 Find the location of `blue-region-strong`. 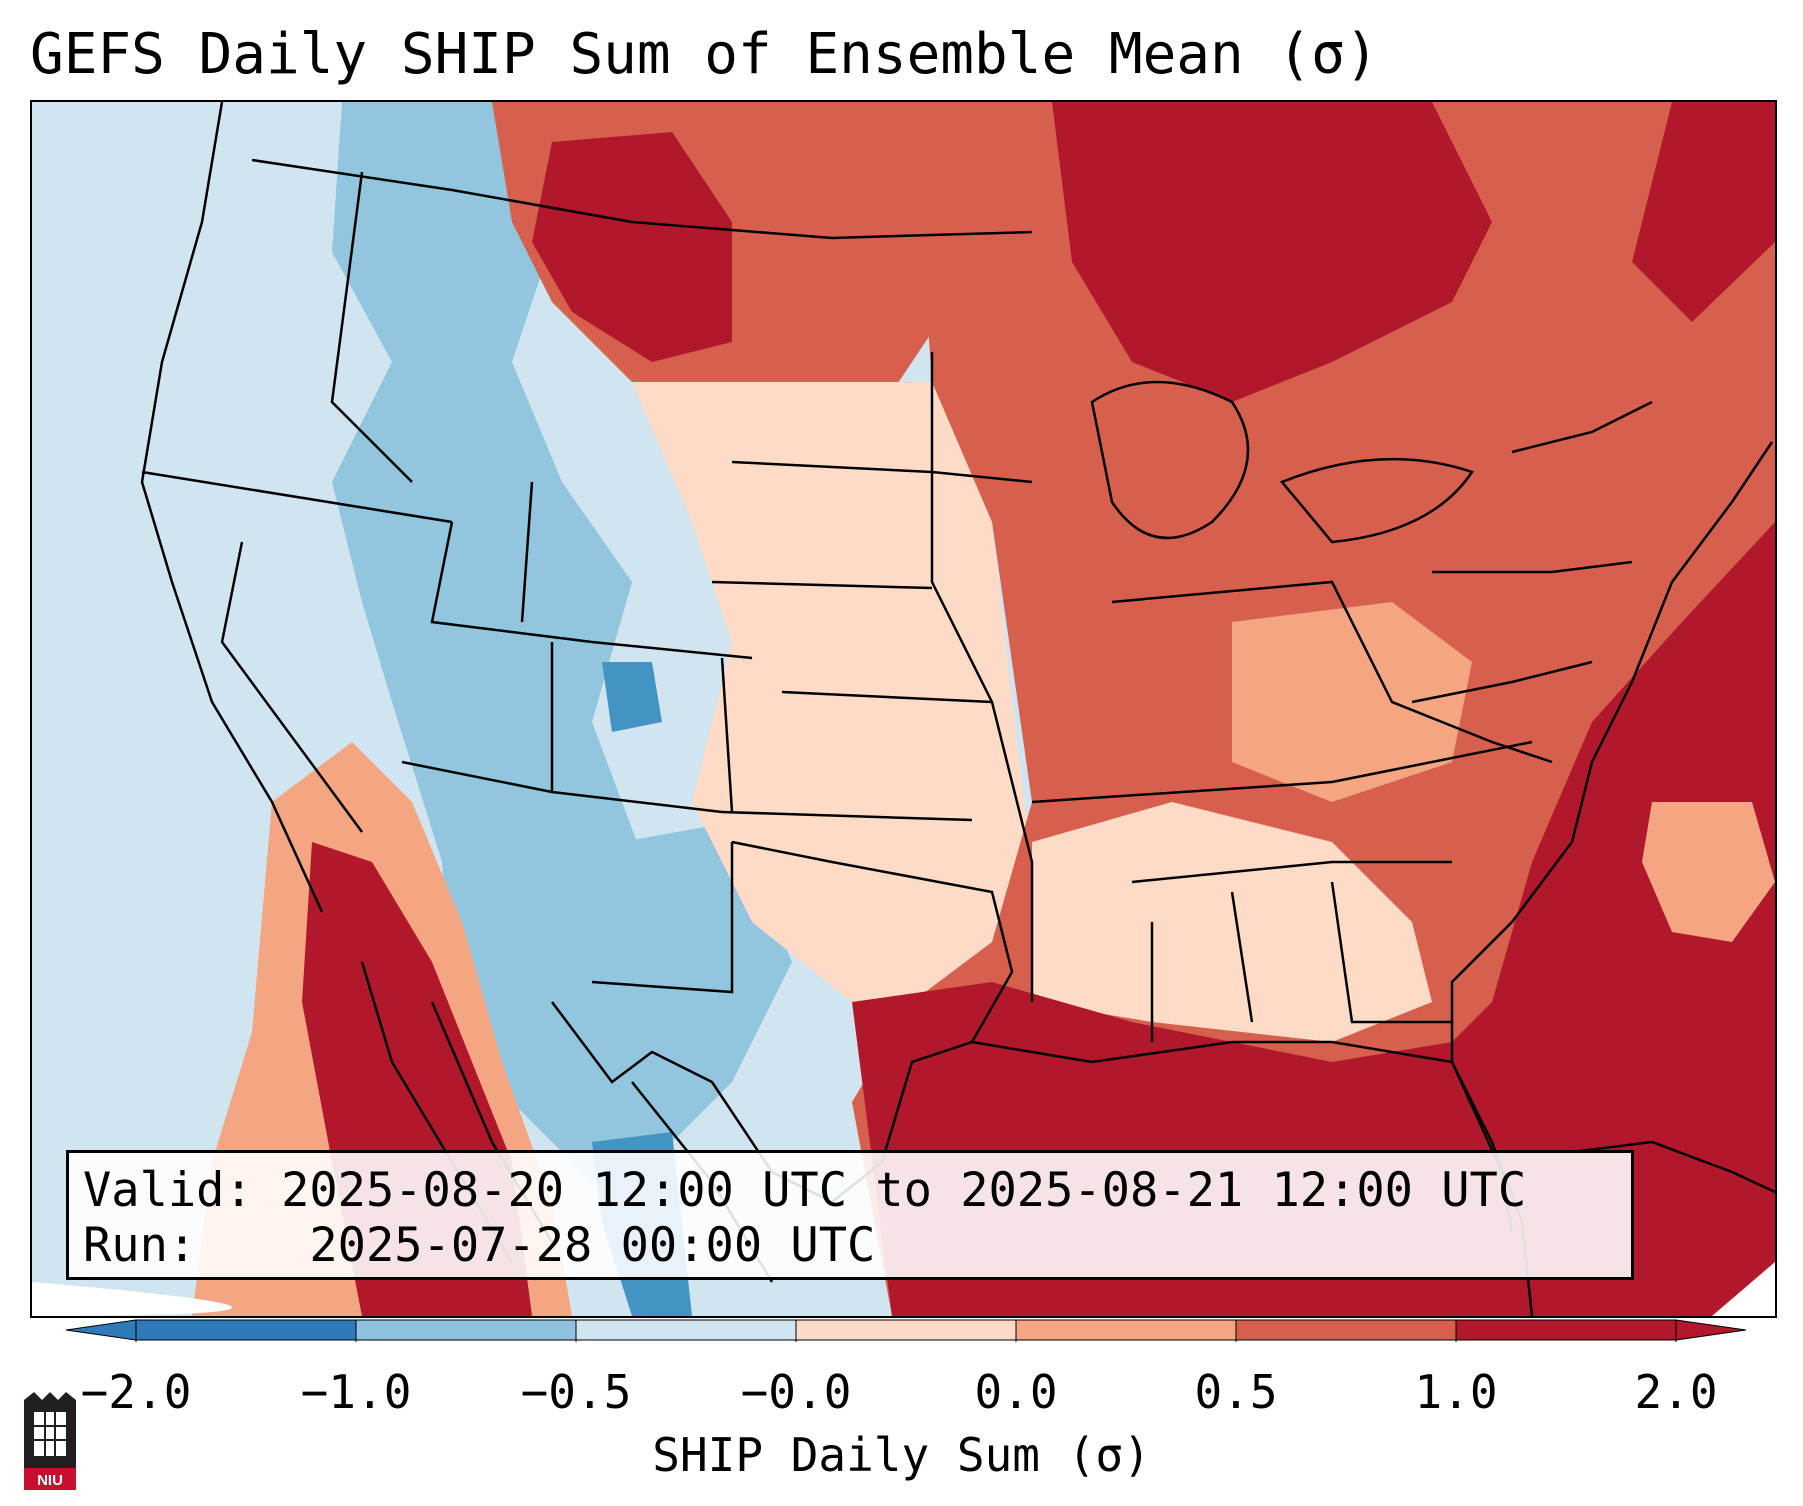

blue-region-strong is located at coordinates (632, 697).